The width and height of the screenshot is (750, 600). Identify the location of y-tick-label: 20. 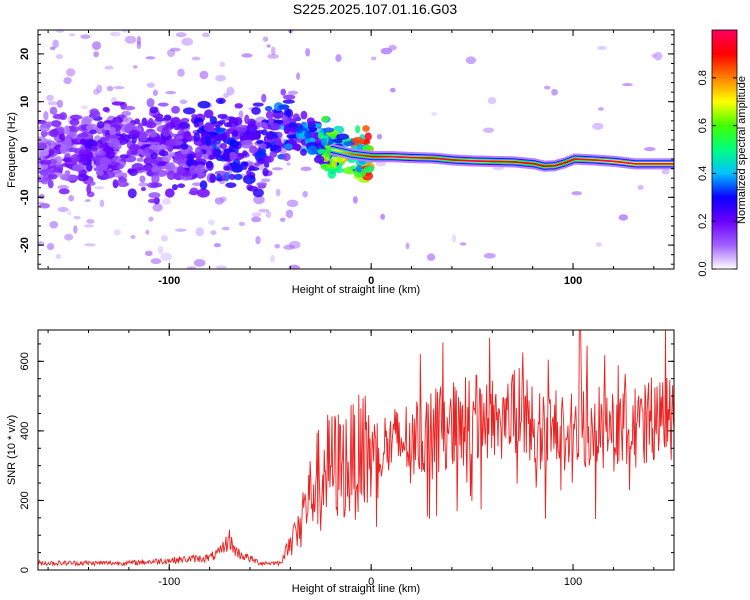
(25, 54).